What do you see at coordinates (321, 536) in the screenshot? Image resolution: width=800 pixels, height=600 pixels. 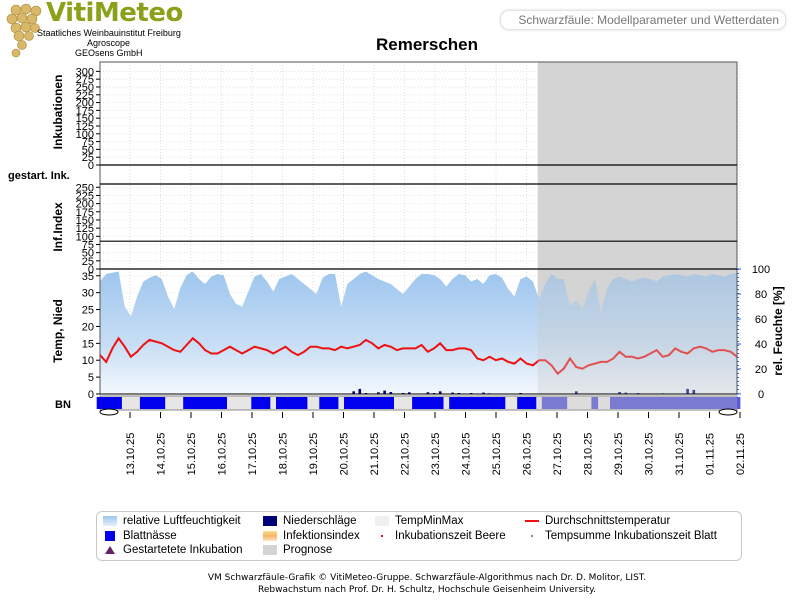 I see `legend-label: Infektionsindex` at bounding box center [321, 536].